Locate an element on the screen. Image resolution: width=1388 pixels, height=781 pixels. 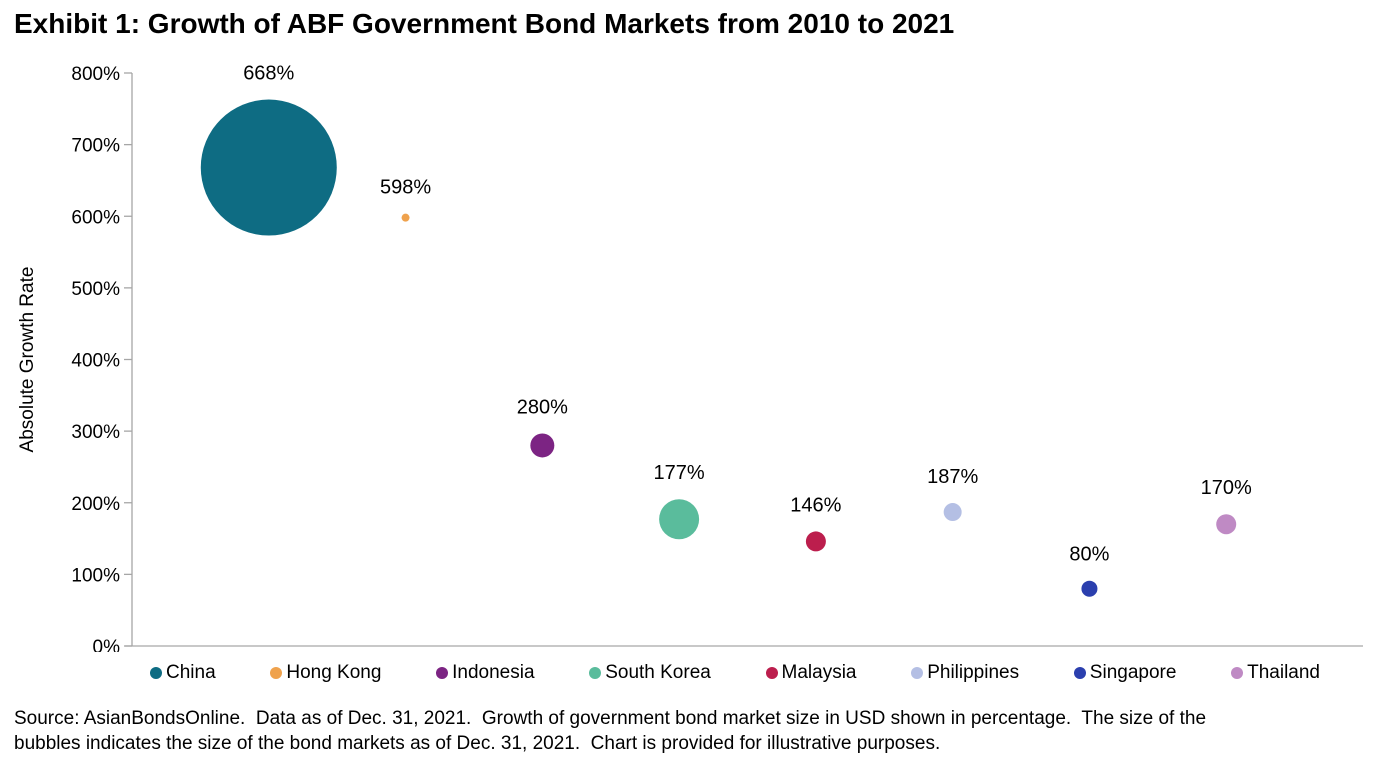
legend-label-china: China is located at coordinates (191, 672).